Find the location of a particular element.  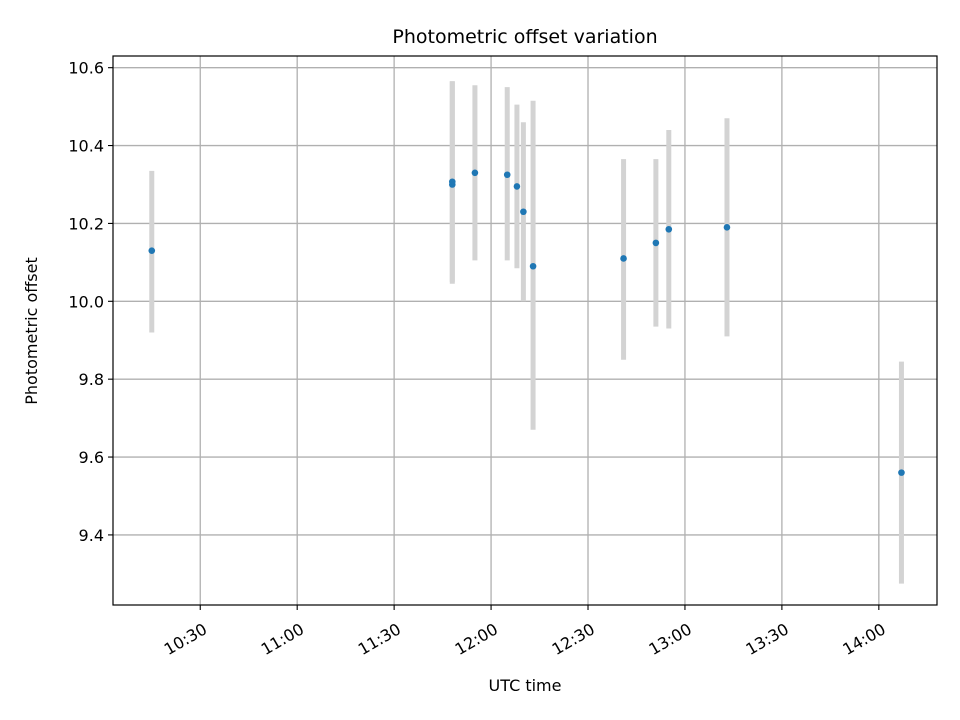

y-tick-label: 10.0 is located at coordinates (86, 301).